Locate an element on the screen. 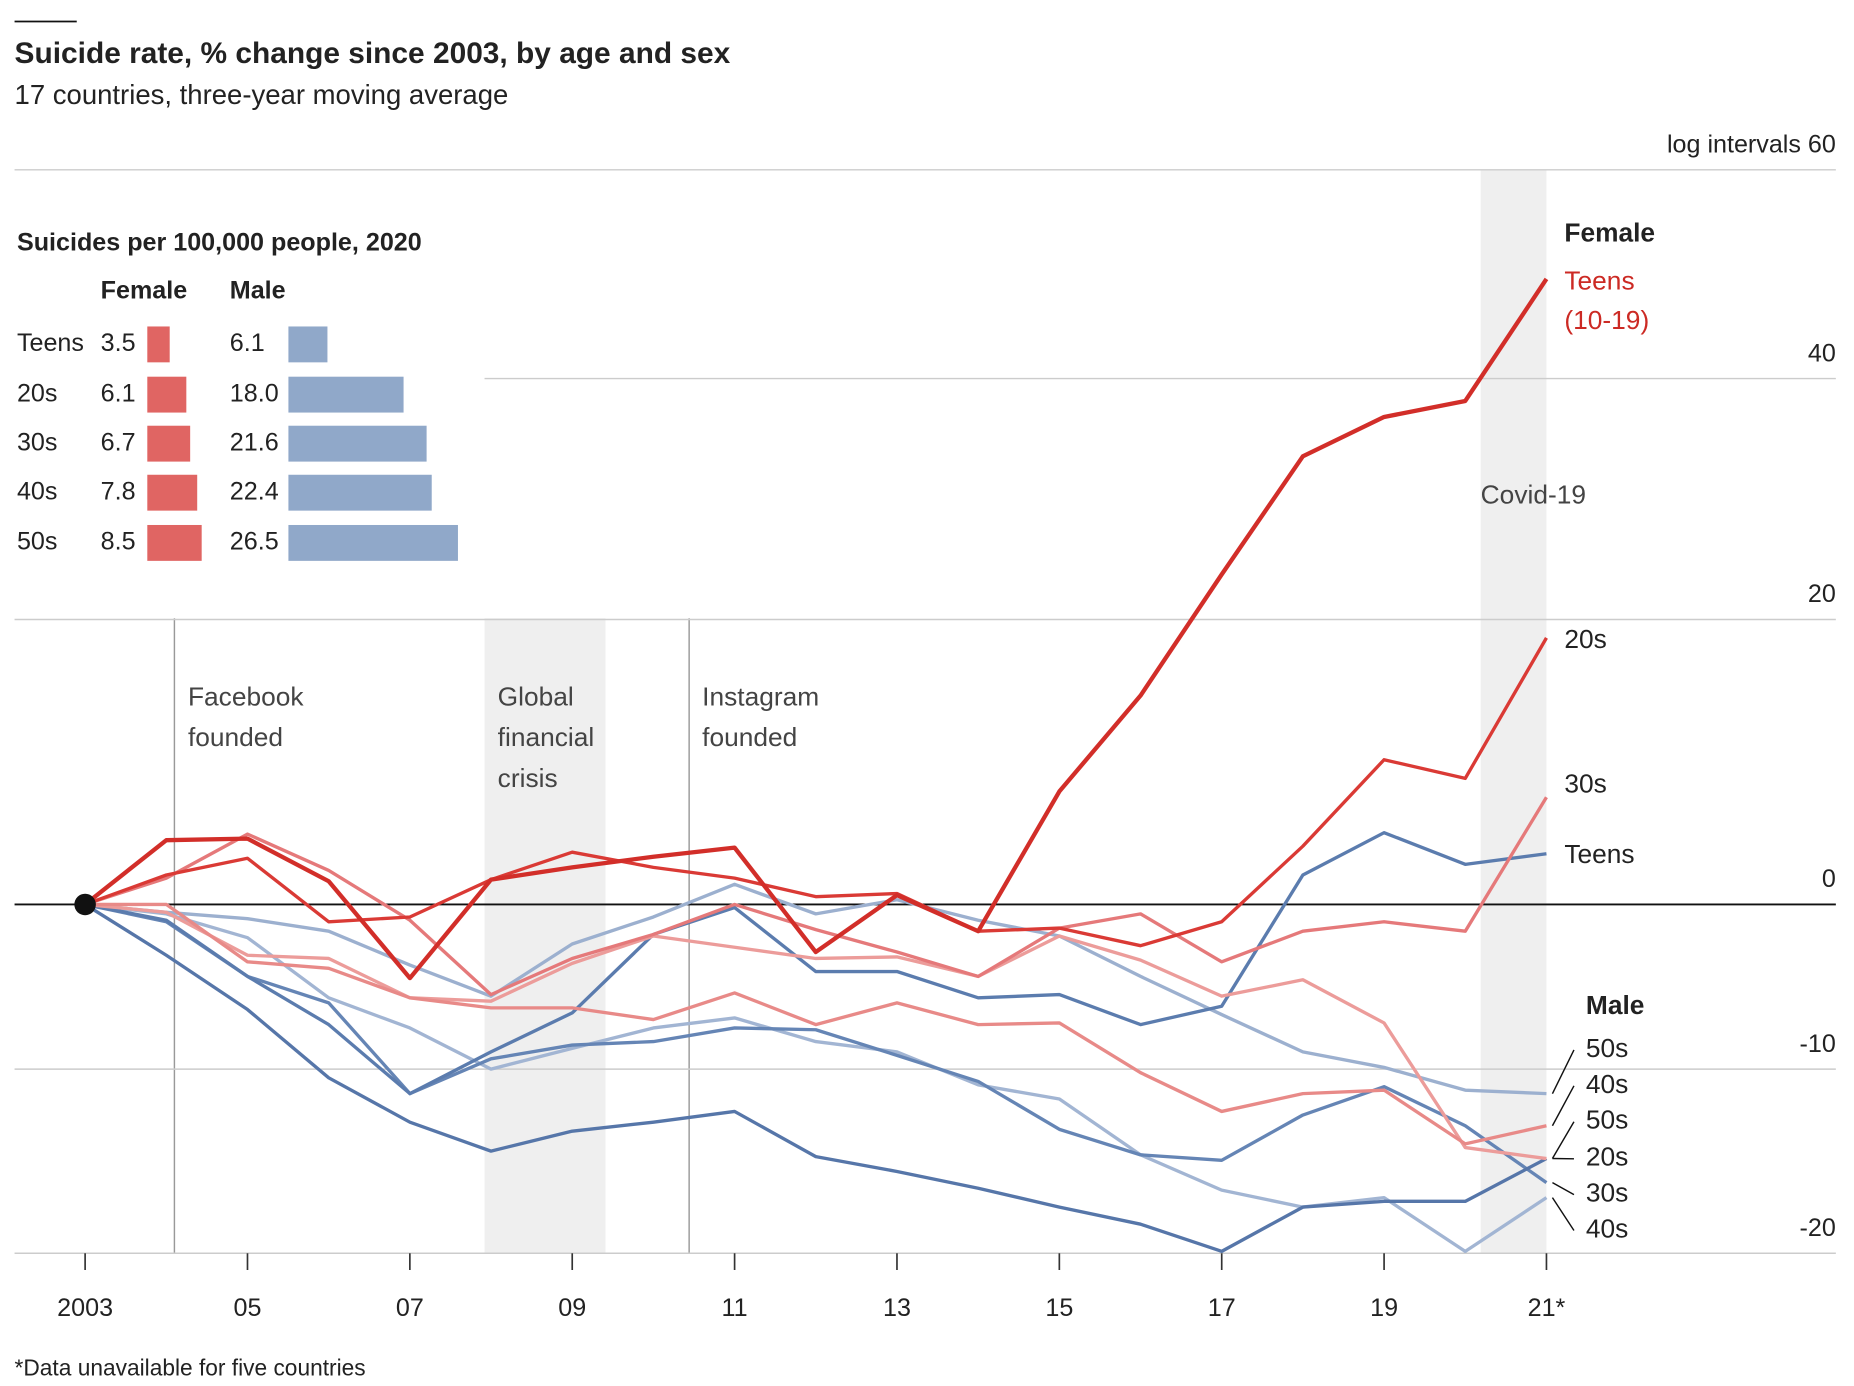  category-label: Teens is located at coordinates (50, 343).